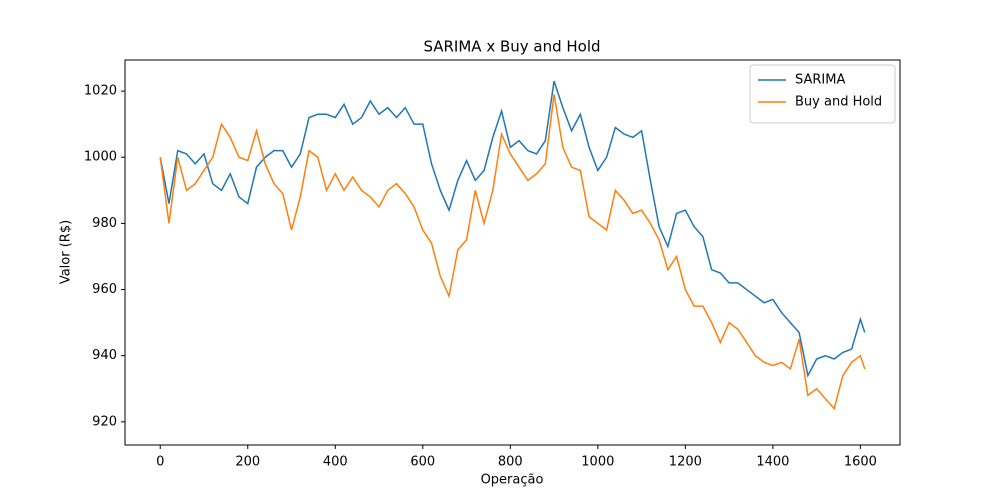  I want to click on y-tick-label: 980, so click(104, 223).